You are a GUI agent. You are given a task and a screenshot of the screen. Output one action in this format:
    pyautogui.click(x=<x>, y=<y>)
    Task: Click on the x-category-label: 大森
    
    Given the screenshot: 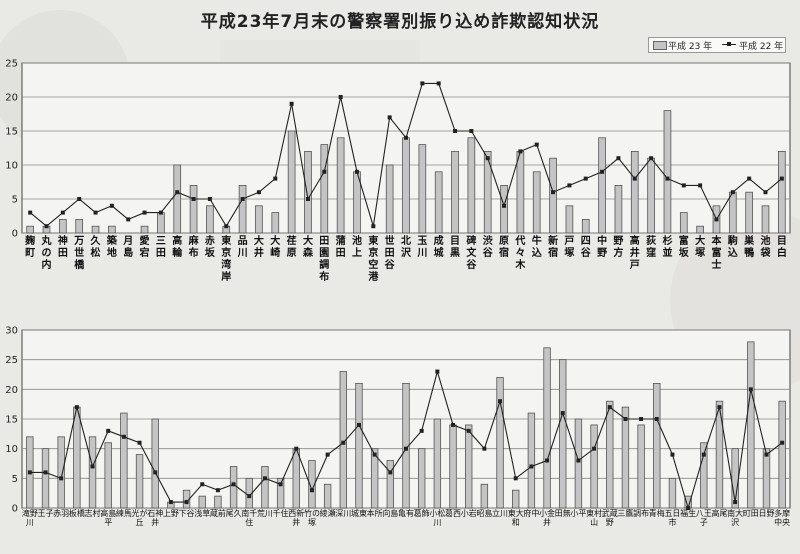 What is the action you would take?
    pyautogui.click(x=308, y=246)
    